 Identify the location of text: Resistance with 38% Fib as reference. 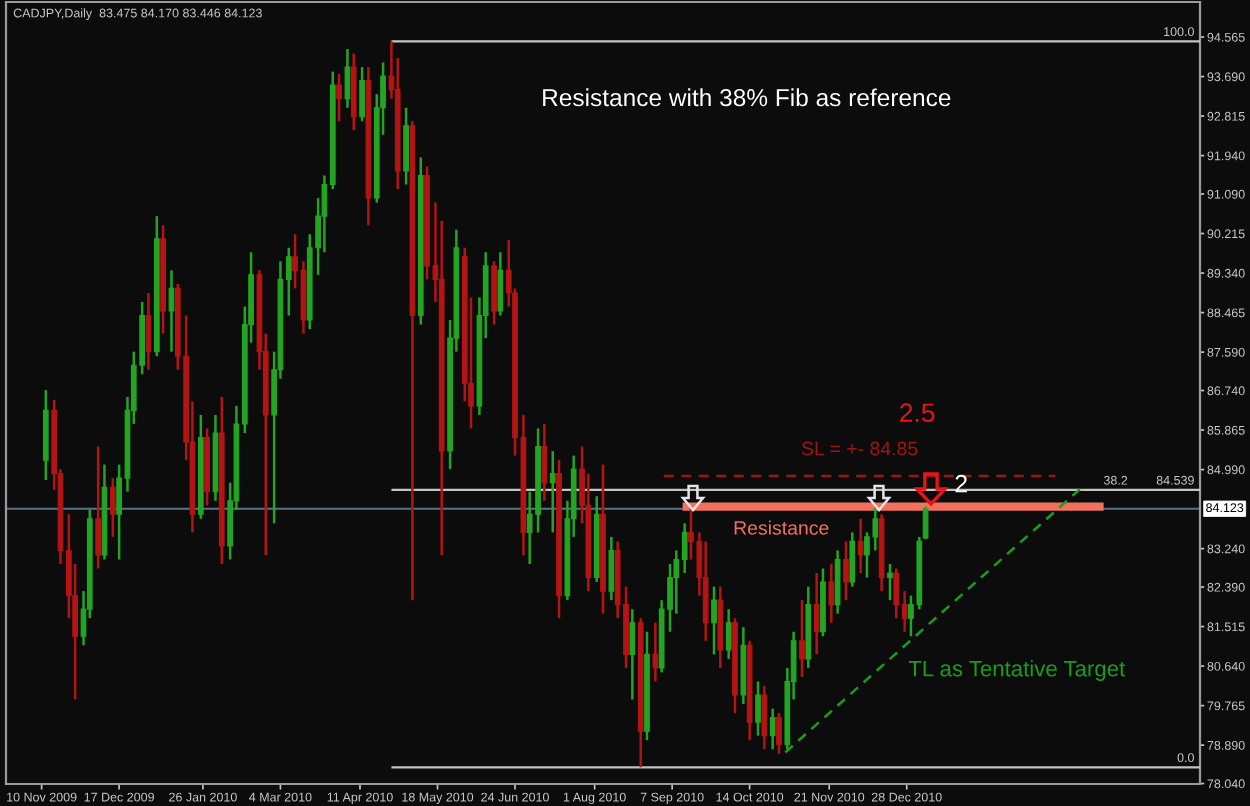
(747, 97).